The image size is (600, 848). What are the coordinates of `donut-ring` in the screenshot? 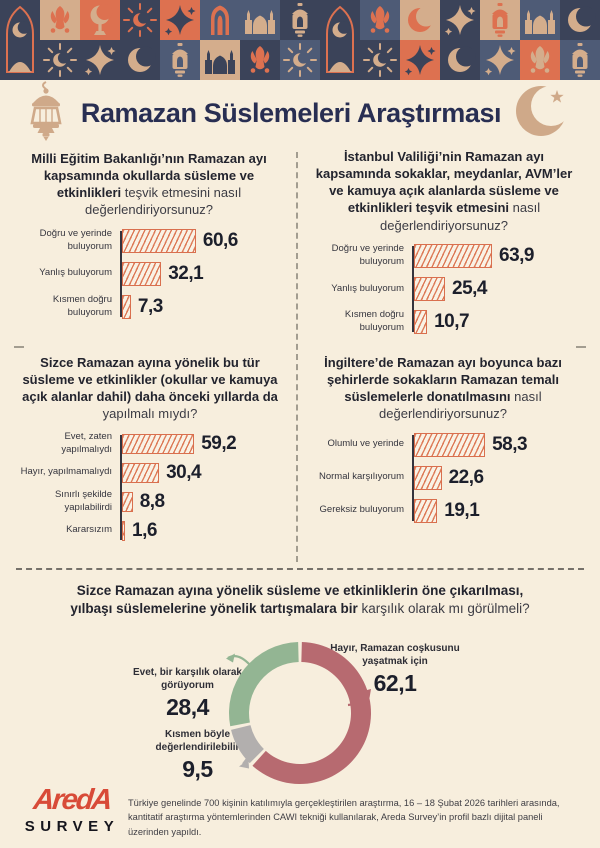 It's located at (300, 713).